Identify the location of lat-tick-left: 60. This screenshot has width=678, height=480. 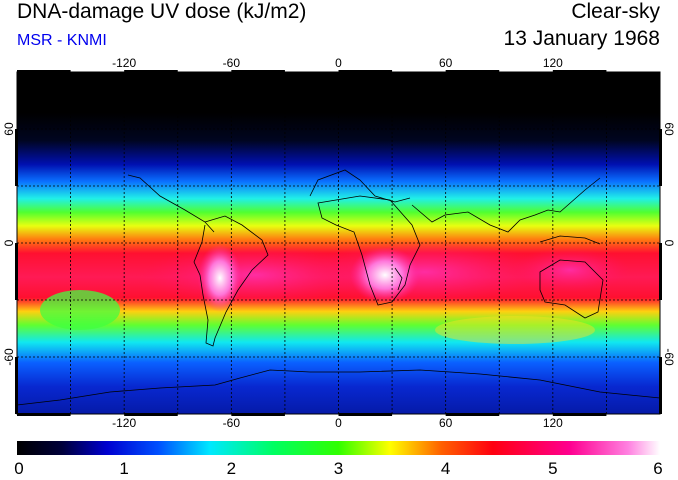
(9, 129).